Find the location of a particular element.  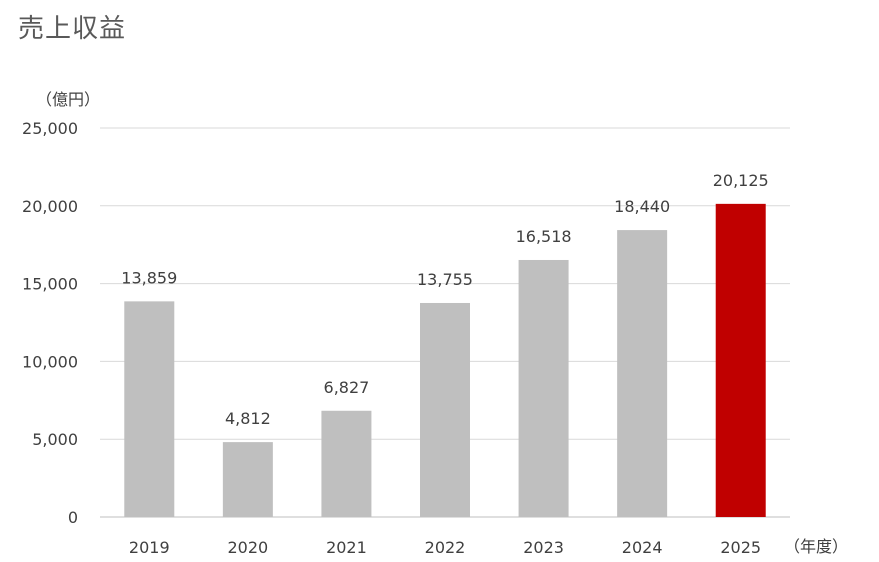

x-tick-label-2022: 2022 is located at coordinates (445, 547).